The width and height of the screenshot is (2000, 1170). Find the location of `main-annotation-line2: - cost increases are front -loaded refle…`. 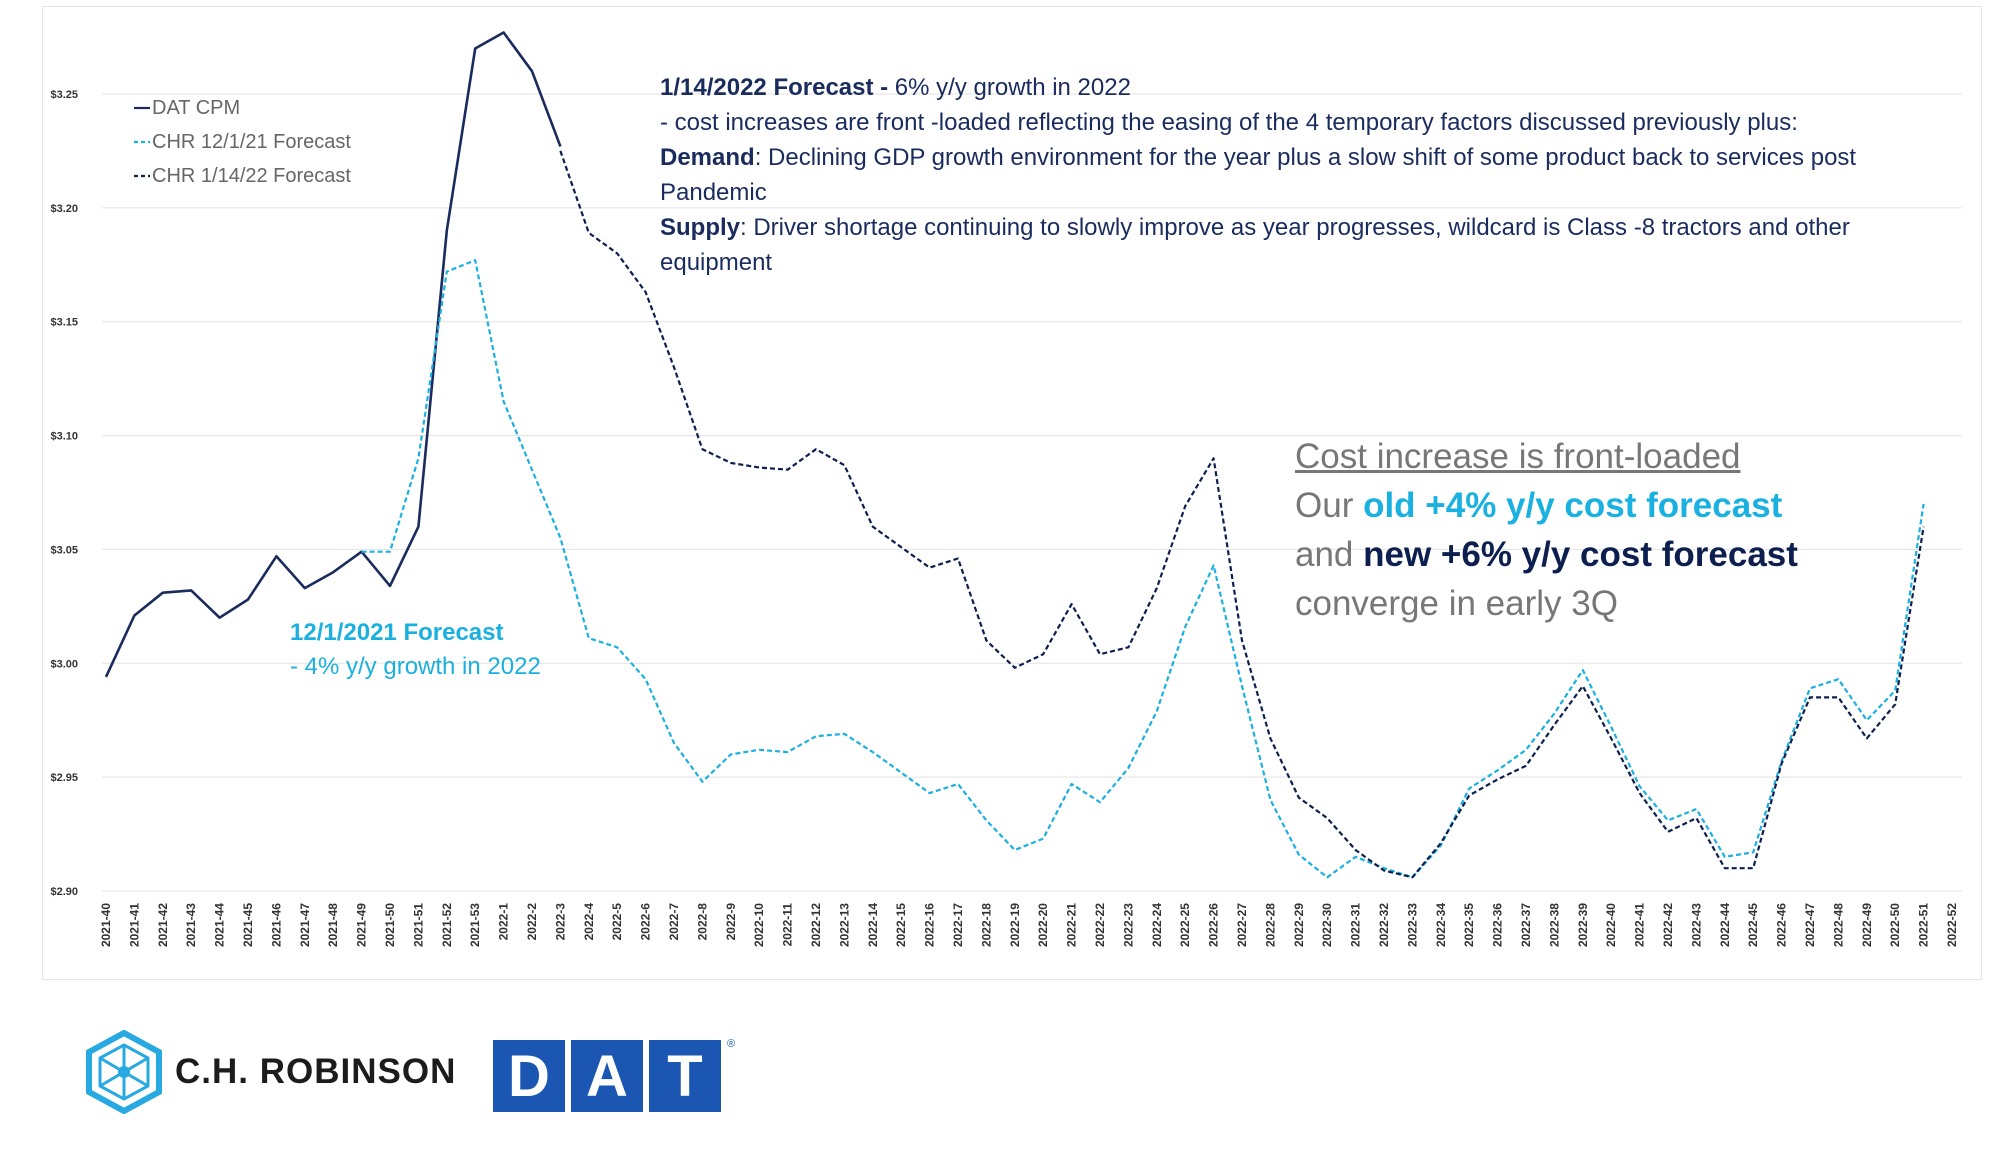

main-annotation-line2: - cost increases are front -loaded refle… is located at coordinates (1229, 122).